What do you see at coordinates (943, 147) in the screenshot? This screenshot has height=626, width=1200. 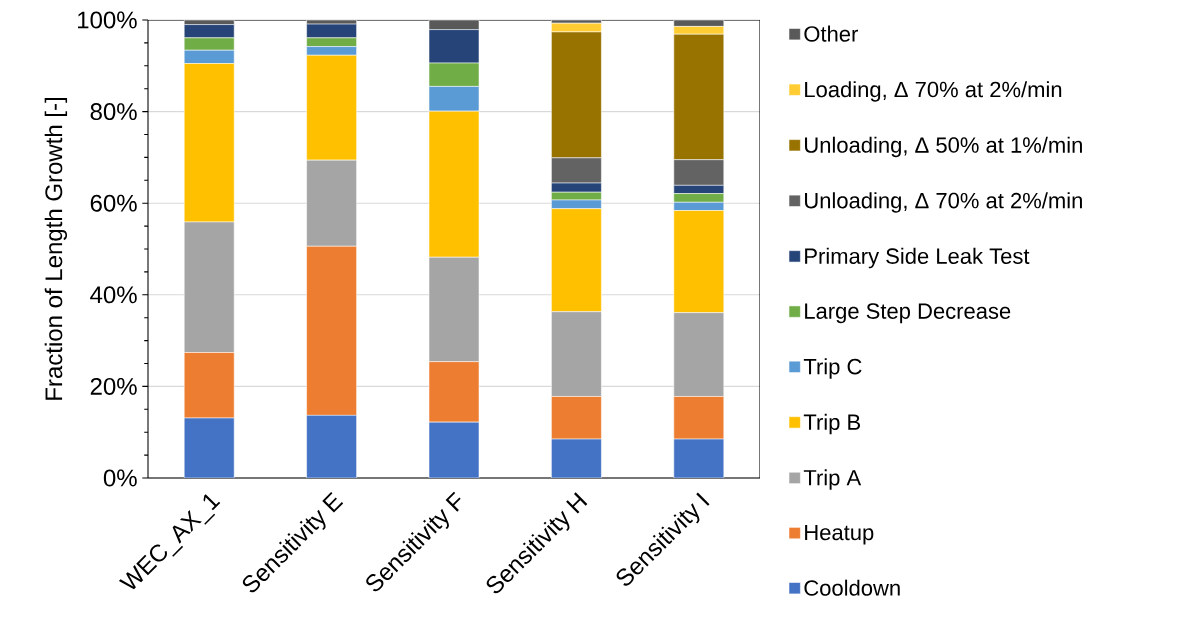 I see `legend-label: Unloading, Δ 50% at 1%/min` at bounding box center [943, 147].